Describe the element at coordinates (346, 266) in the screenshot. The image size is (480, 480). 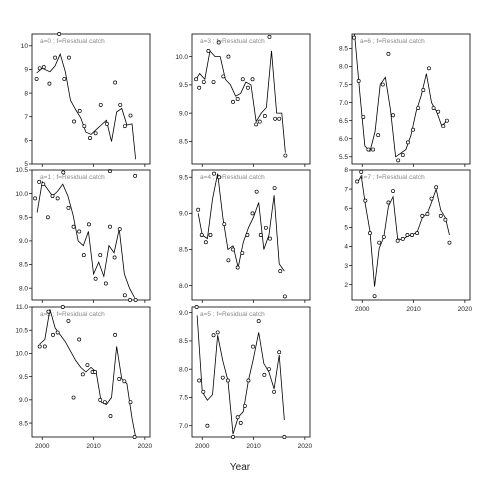
I see `y-tick-label: 3` at that location.